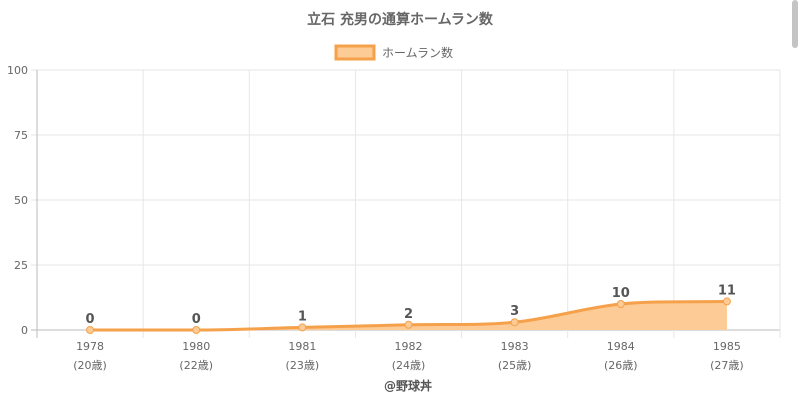  I want to click on y-tick-label: 0, so click(24, 330).